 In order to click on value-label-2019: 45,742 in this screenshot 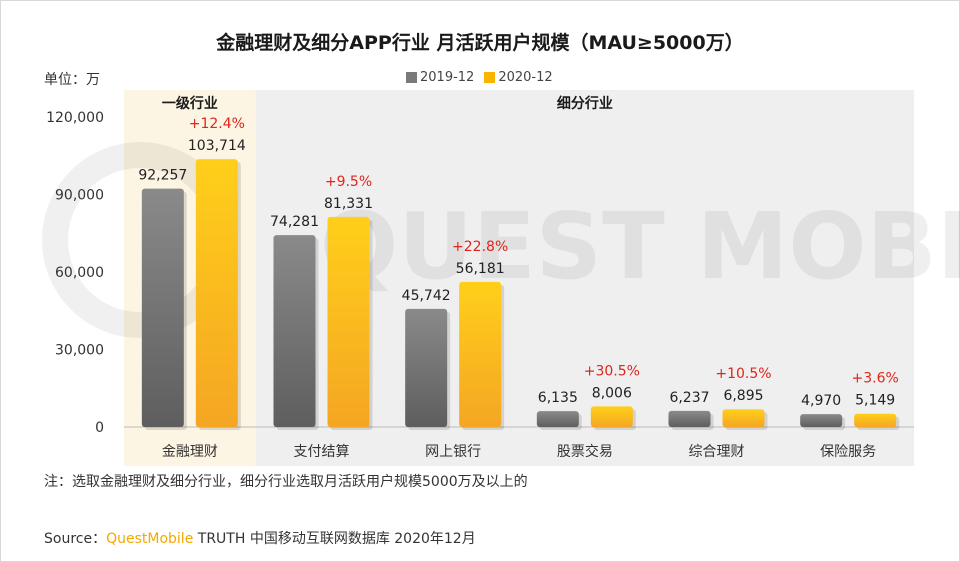, I will do `click(426, 296)`.